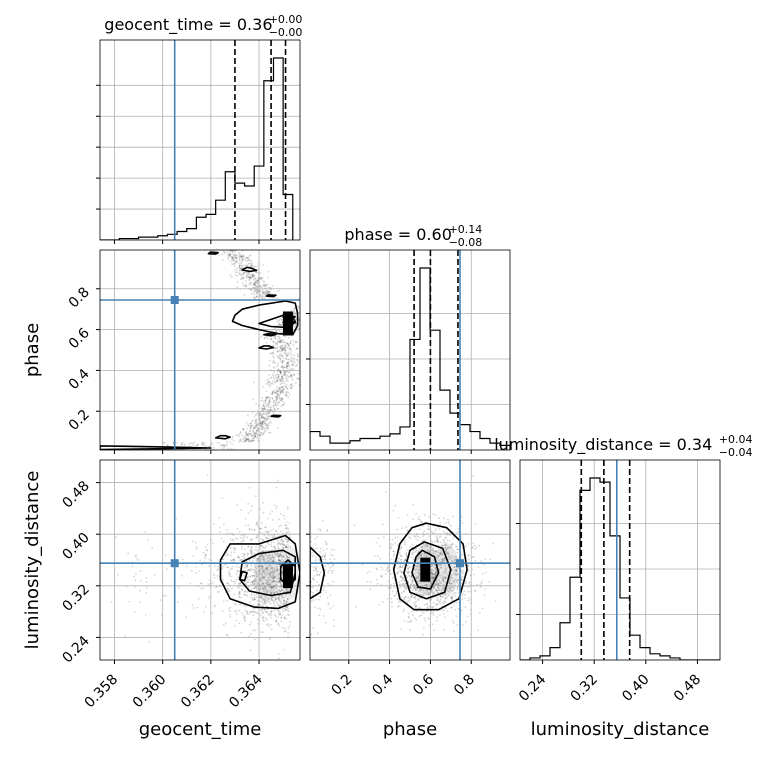  What do you see at coordinates (403, 555) in the screenshot?
I see `scatter-luminosity_distance_vs_phase` at bounding box center [403, 555].